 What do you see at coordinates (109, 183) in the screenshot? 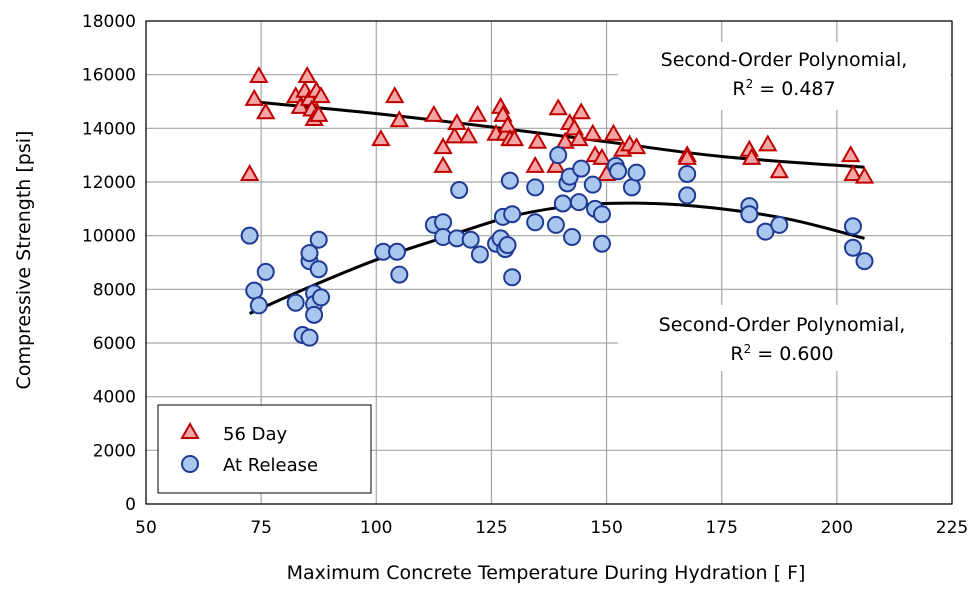
I see `y-tick-label: 12000` at bounding box center [109, 183].